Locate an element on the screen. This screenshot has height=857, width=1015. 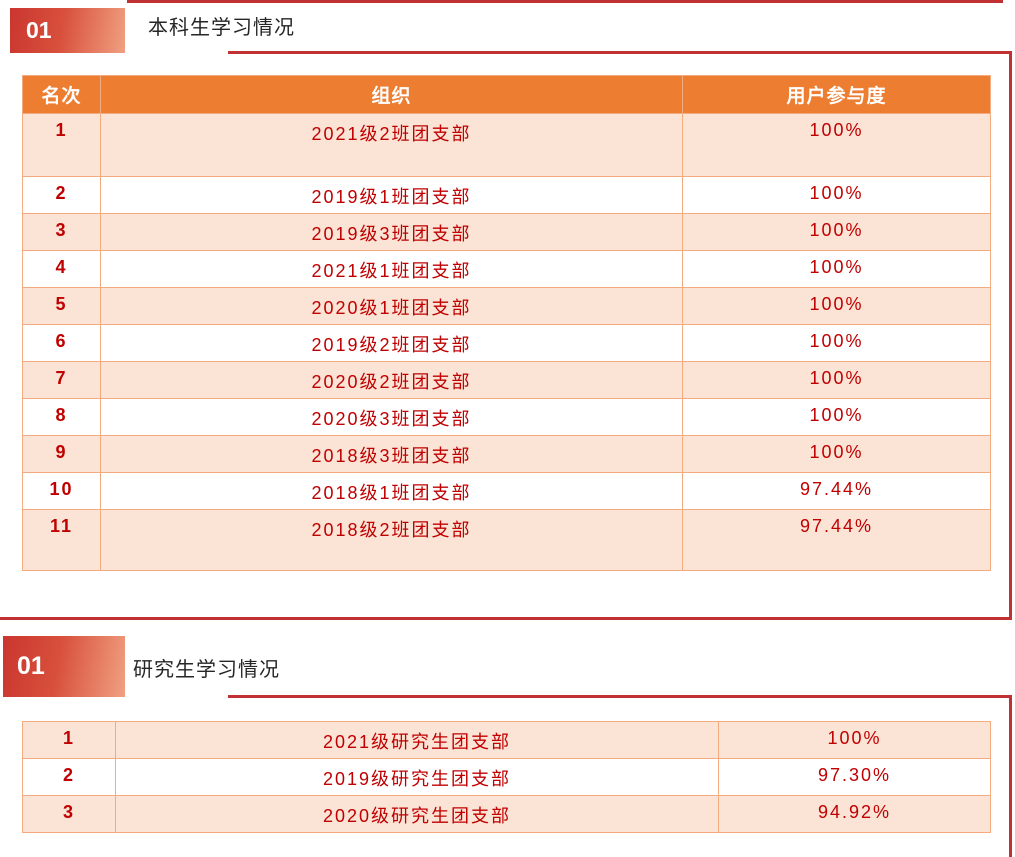
table-row: 9 2018级3班团支部 100% is located at coordinates (506, 454).